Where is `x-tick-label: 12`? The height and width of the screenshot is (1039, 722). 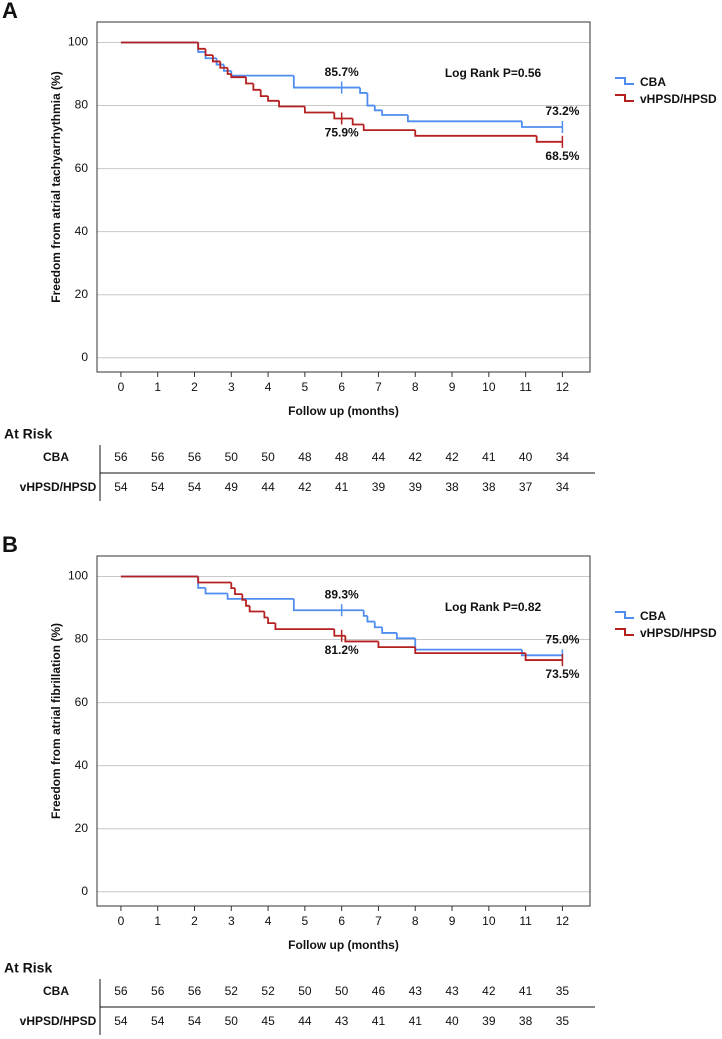
x-tick-label: 12 is located at coordinates (563, 921).